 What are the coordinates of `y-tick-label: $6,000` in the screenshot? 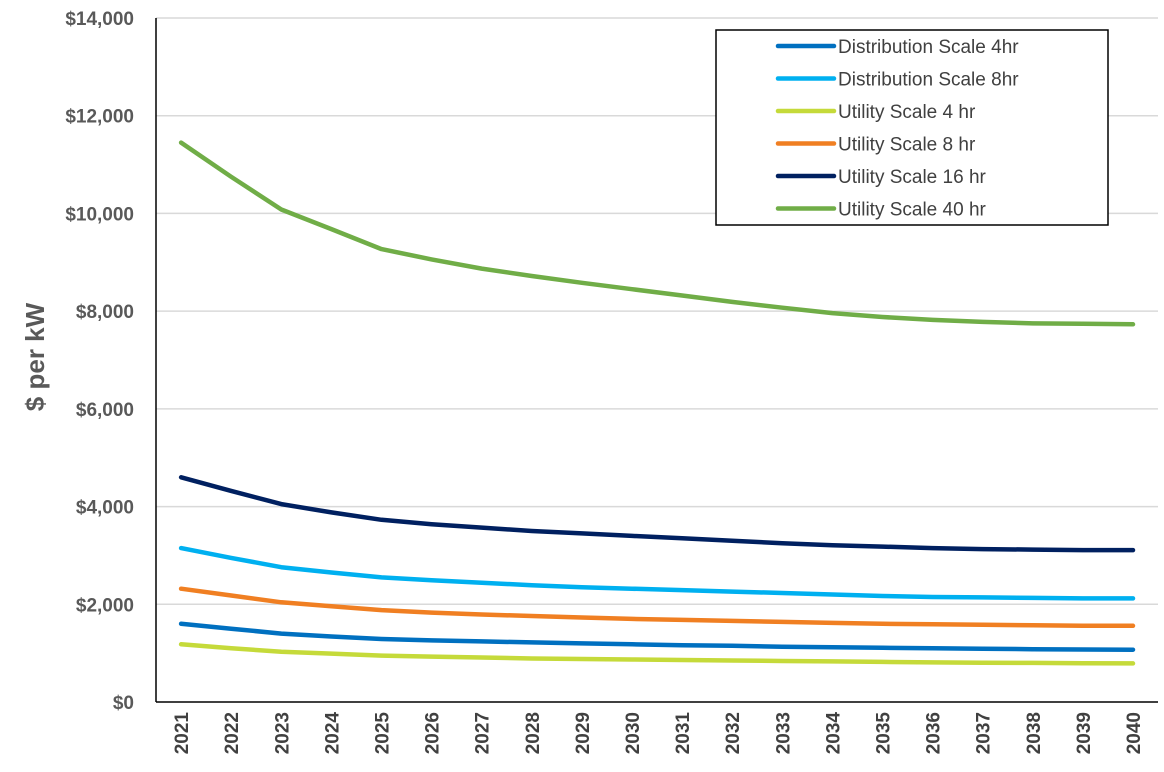 It's located at (105, 410).